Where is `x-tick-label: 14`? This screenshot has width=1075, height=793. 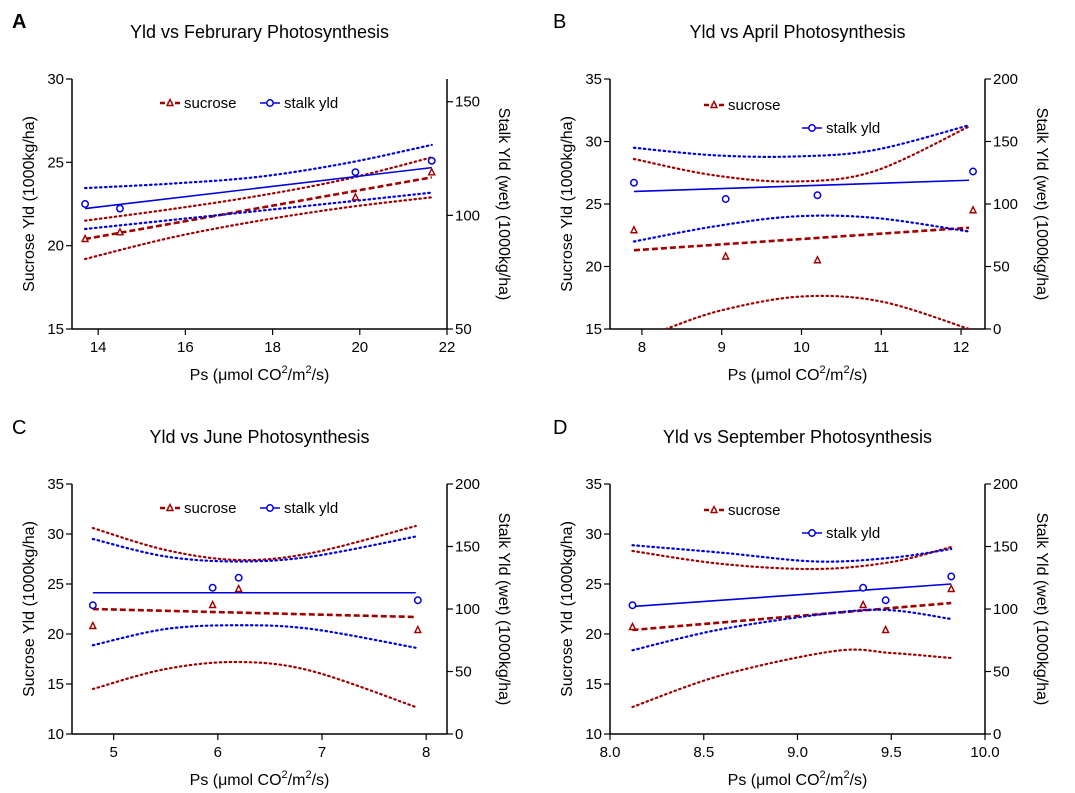
x-tick-label: 14 is located at coordinates (98, 347).